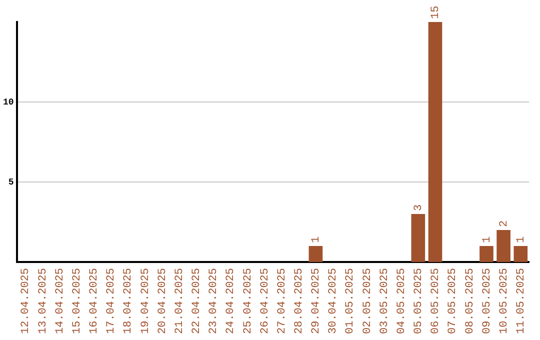 Image resolution: width=540 pixels, height=340 pixels. What do you see at coordinates (214, 301) in the screenshot?
I see `x-tick-label: 23.04.2025` at bounding box center [214, 301].